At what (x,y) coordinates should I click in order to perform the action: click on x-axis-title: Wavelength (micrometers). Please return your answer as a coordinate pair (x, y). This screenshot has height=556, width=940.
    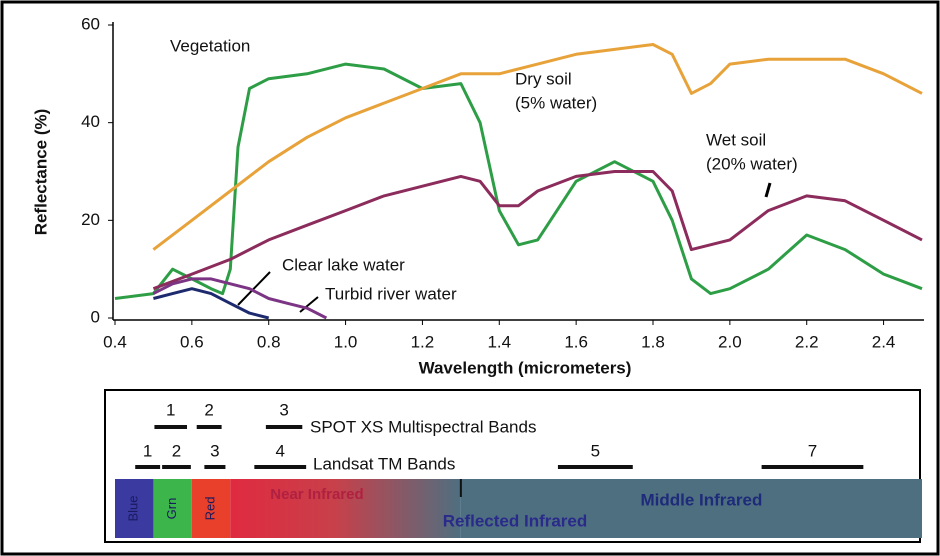
    Looking at the image, I should click on (525, 367).